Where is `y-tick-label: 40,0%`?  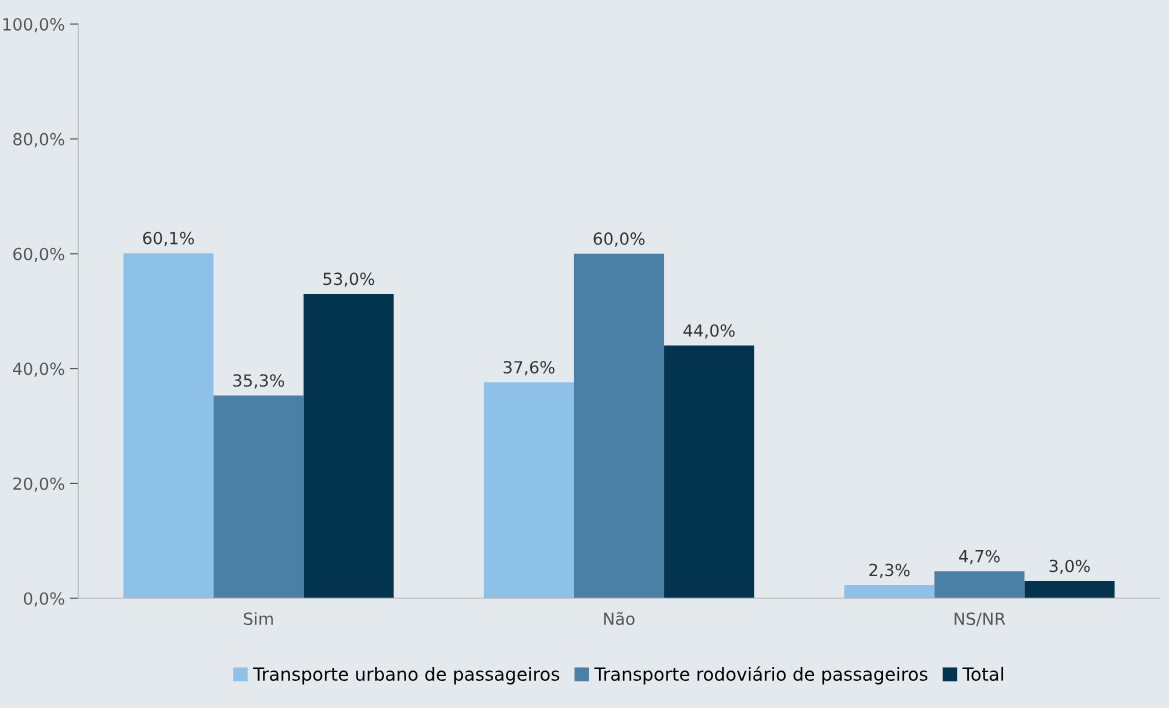 y-tick-label: 40,0% is located at coordinates (39, 369).